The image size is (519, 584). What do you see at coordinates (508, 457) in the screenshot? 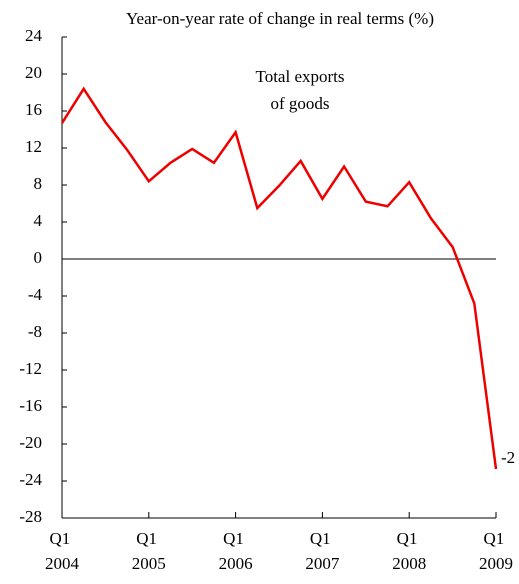
I see `end-label: -2` at bounding box center [508, 457].